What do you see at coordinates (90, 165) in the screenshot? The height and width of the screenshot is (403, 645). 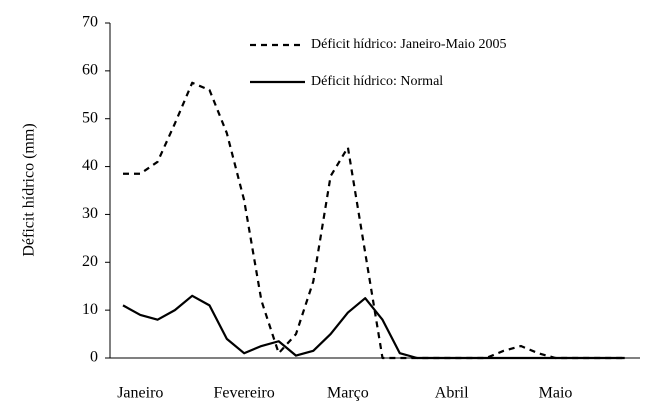 I see `y-tick-label: 40` at bounding box center [90, 165].